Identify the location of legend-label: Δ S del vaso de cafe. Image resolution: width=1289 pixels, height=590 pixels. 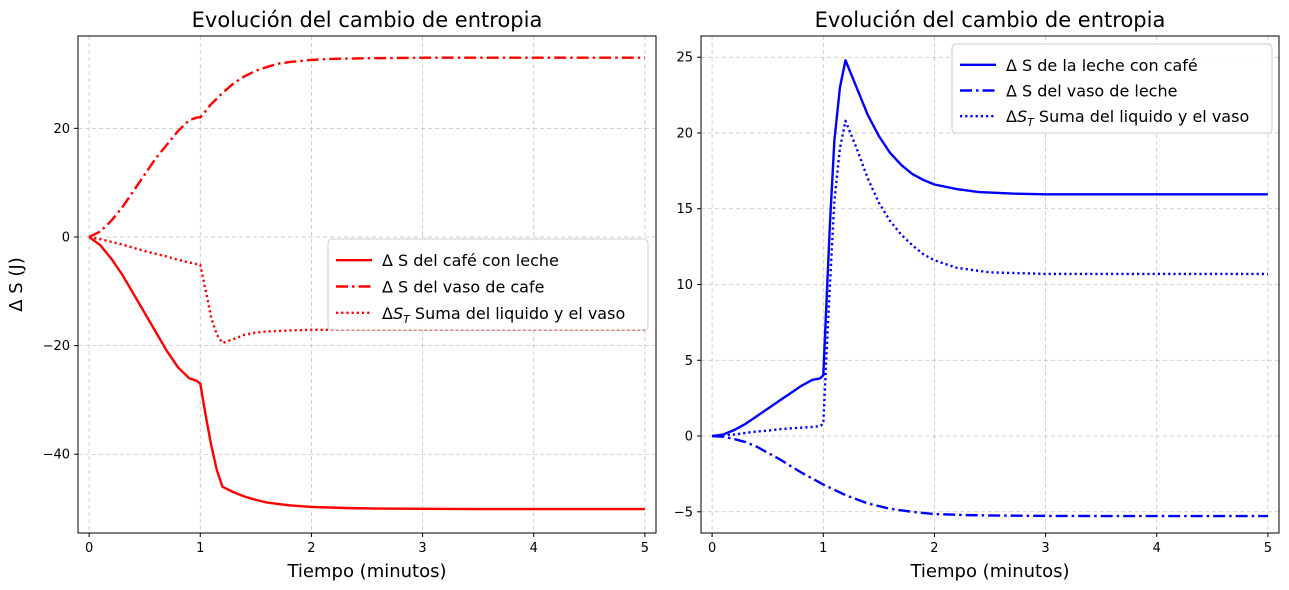
(463, 287).